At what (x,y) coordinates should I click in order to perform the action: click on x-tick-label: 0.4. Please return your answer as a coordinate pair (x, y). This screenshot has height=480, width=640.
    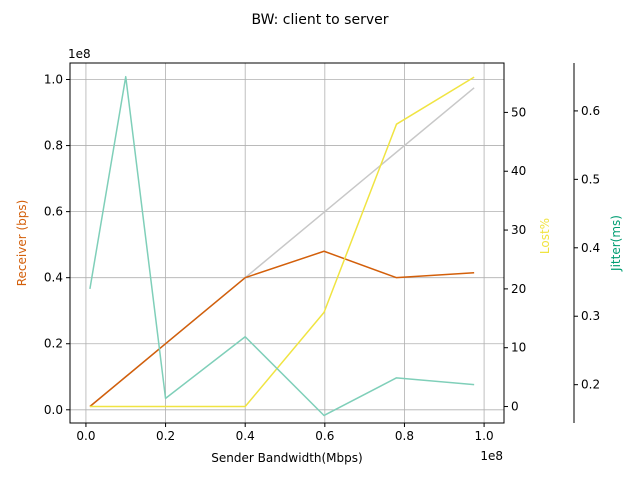
    Looking at the image, I should click on (245, 436).